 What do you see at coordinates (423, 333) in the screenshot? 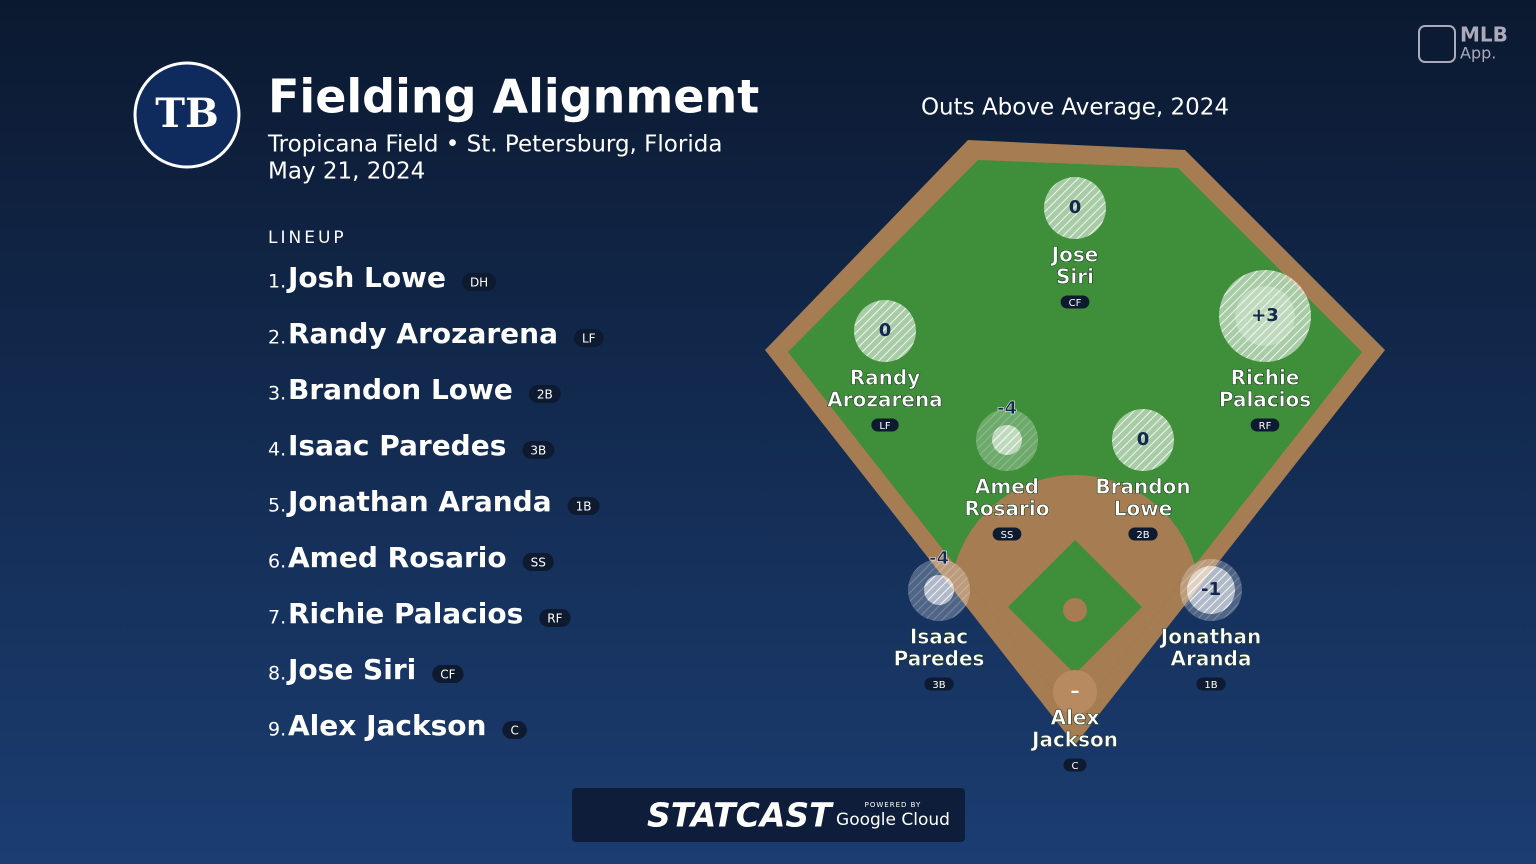
I see `lineup-name: Randy Arozarena` at bounding box center [423, 333].